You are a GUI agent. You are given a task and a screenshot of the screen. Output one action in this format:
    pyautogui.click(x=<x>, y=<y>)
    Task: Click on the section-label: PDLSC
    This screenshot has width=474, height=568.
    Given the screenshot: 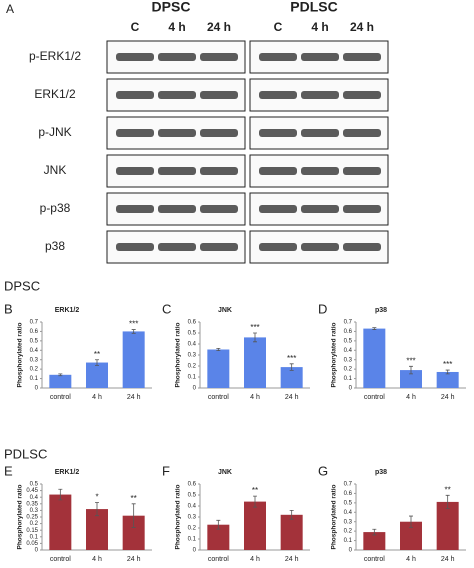 What is the action you would take?
    pyautogui.click(x=25, y=453)
    